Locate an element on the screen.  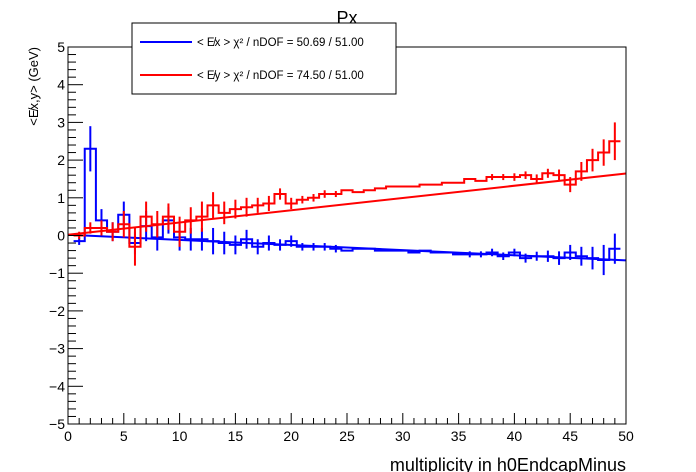
x-tick-label: 25 is located at coordinates (347, 436).